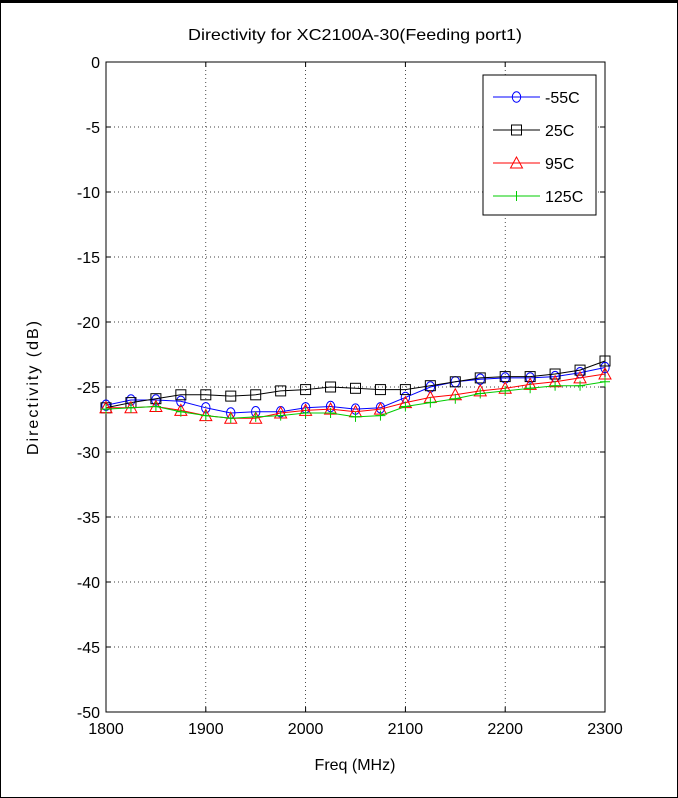 Image resolution: width=678 pixels, height=798 pixels. I want to click on y-tick-label: -35, so click(88, 518).